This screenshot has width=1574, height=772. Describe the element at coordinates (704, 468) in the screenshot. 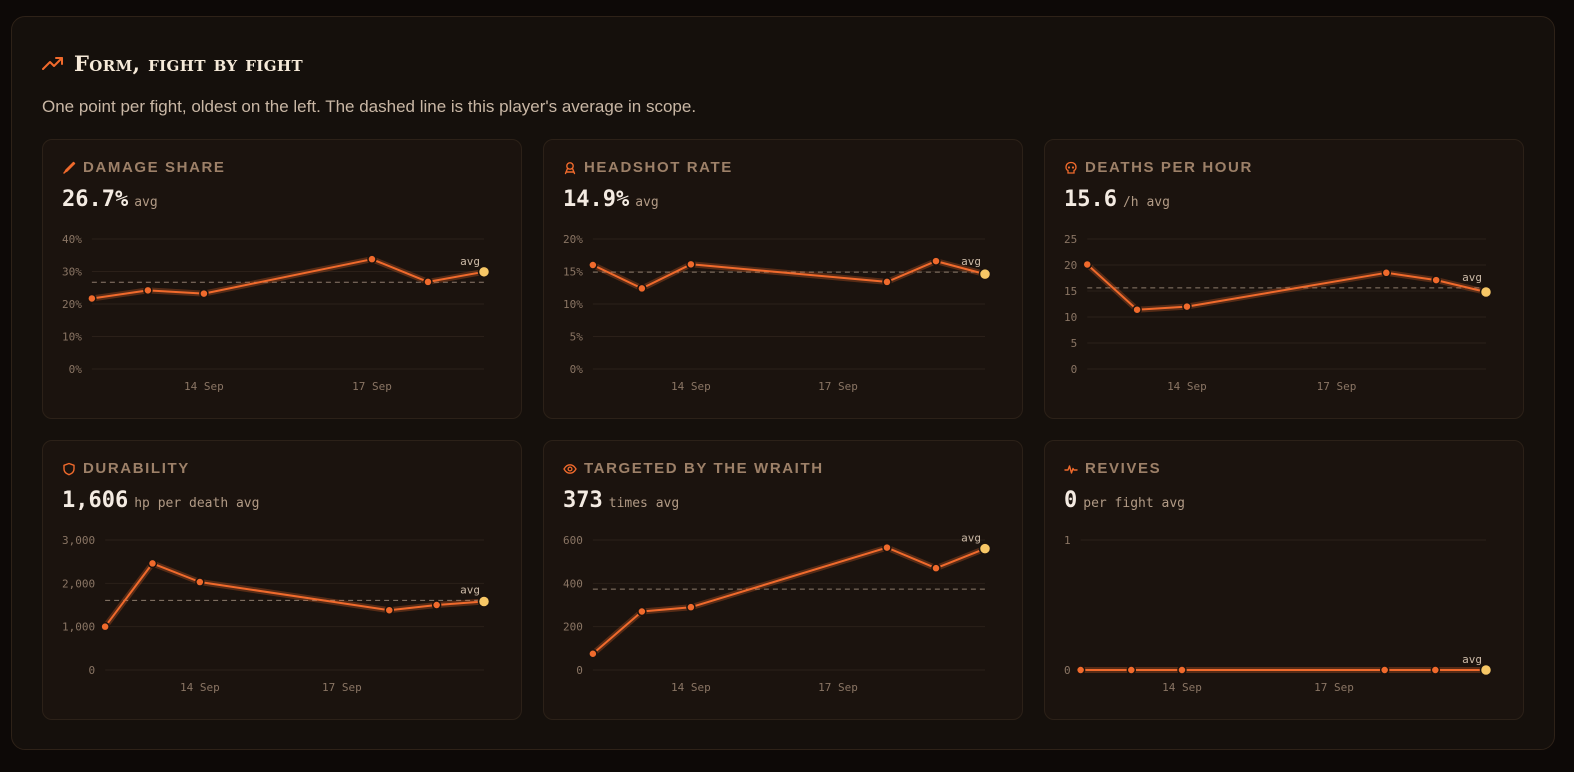

I see `card-title: Targeted by The Wraith` at that location.